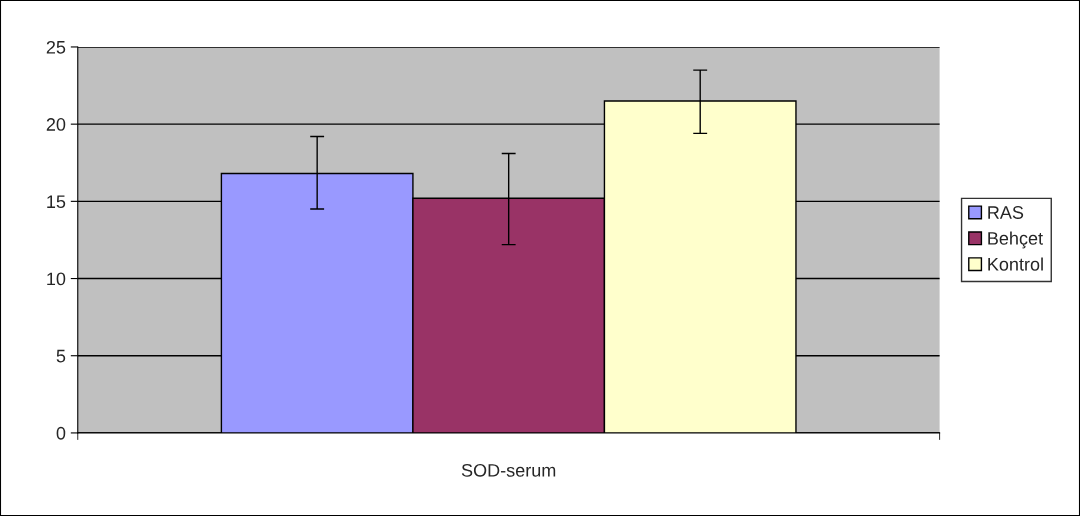 The image size is (1080, 516). What do you see at coordinates (508, 470) in the screenshot?
I see `x-tick-label: SOD-serum` at bounding box center [508, 470].